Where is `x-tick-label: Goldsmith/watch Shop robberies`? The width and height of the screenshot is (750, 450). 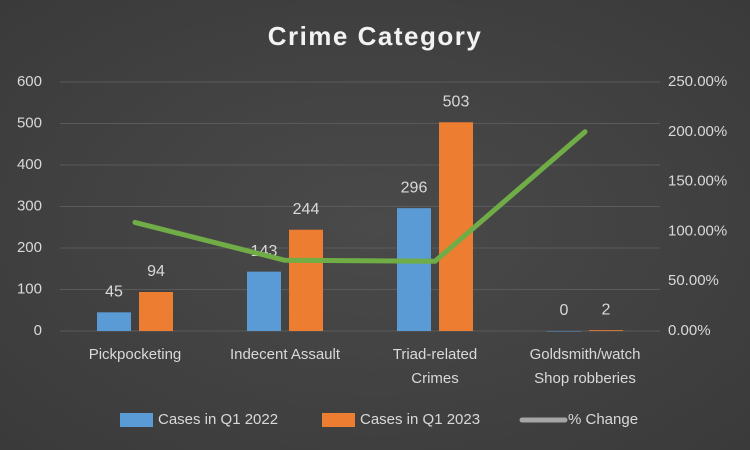
x-tick-label: Goldsmith/watch Shop robberies is located at coordinates (585, 366).